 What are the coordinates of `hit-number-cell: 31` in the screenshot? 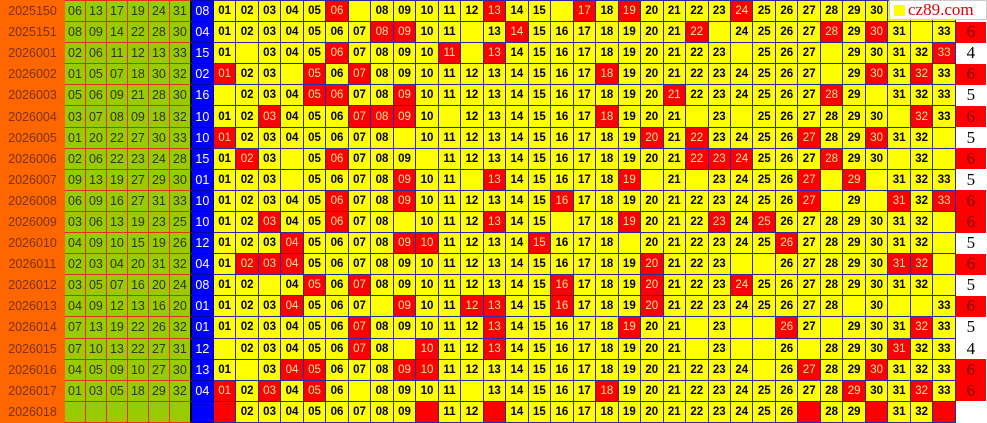 It's located at (899, 200).